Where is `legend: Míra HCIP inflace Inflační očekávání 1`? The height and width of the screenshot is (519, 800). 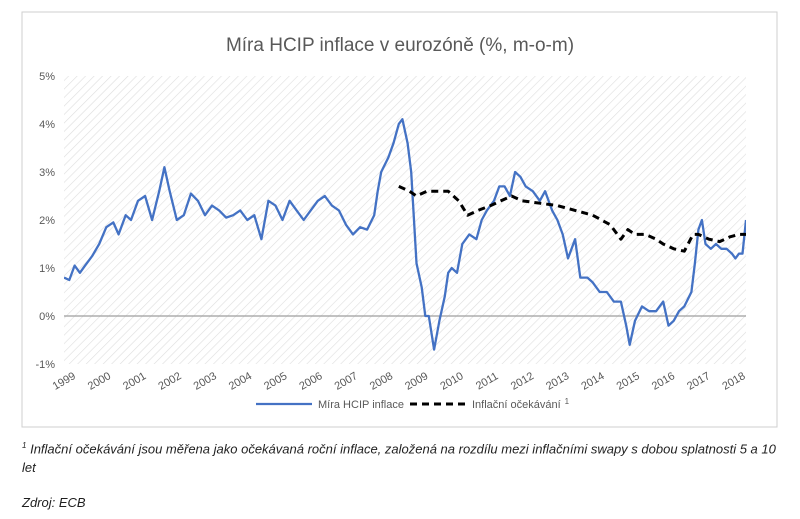
legend: Míra HCIP inflace Inflační očekávání 1 is located at coordinates (413, 404).